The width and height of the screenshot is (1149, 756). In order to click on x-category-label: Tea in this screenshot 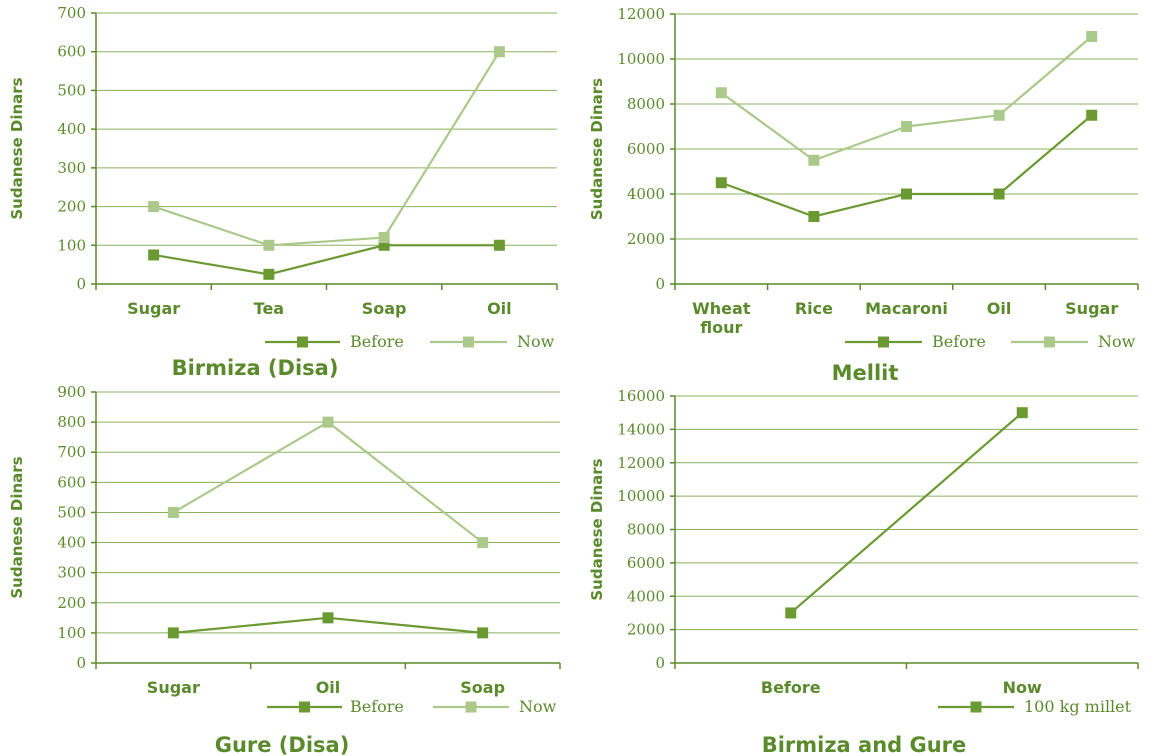, I will do `click(269, 308)`.